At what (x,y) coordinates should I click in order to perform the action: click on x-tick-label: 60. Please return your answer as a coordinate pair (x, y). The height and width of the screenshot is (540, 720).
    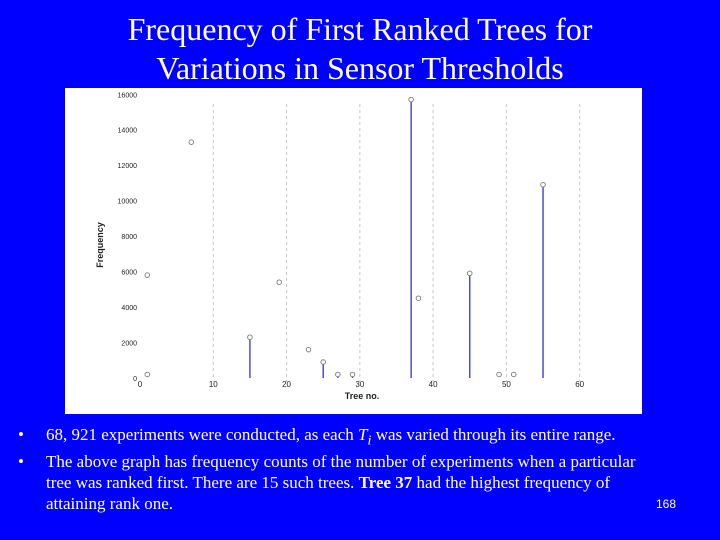
    Looking at the image, I should click on (579, 384).